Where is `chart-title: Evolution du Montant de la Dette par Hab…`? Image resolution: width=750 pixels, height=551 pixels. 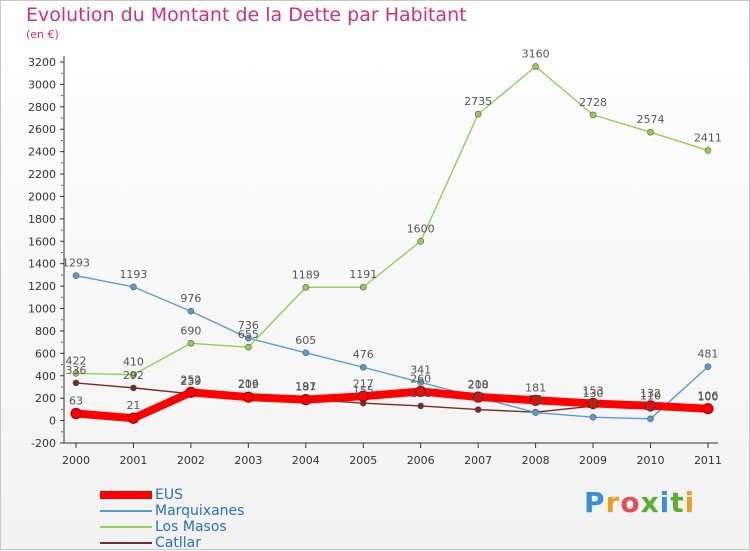 chart-title: Evolution du Montant de la Dette par Hab… is located at coordinates (246, 15).